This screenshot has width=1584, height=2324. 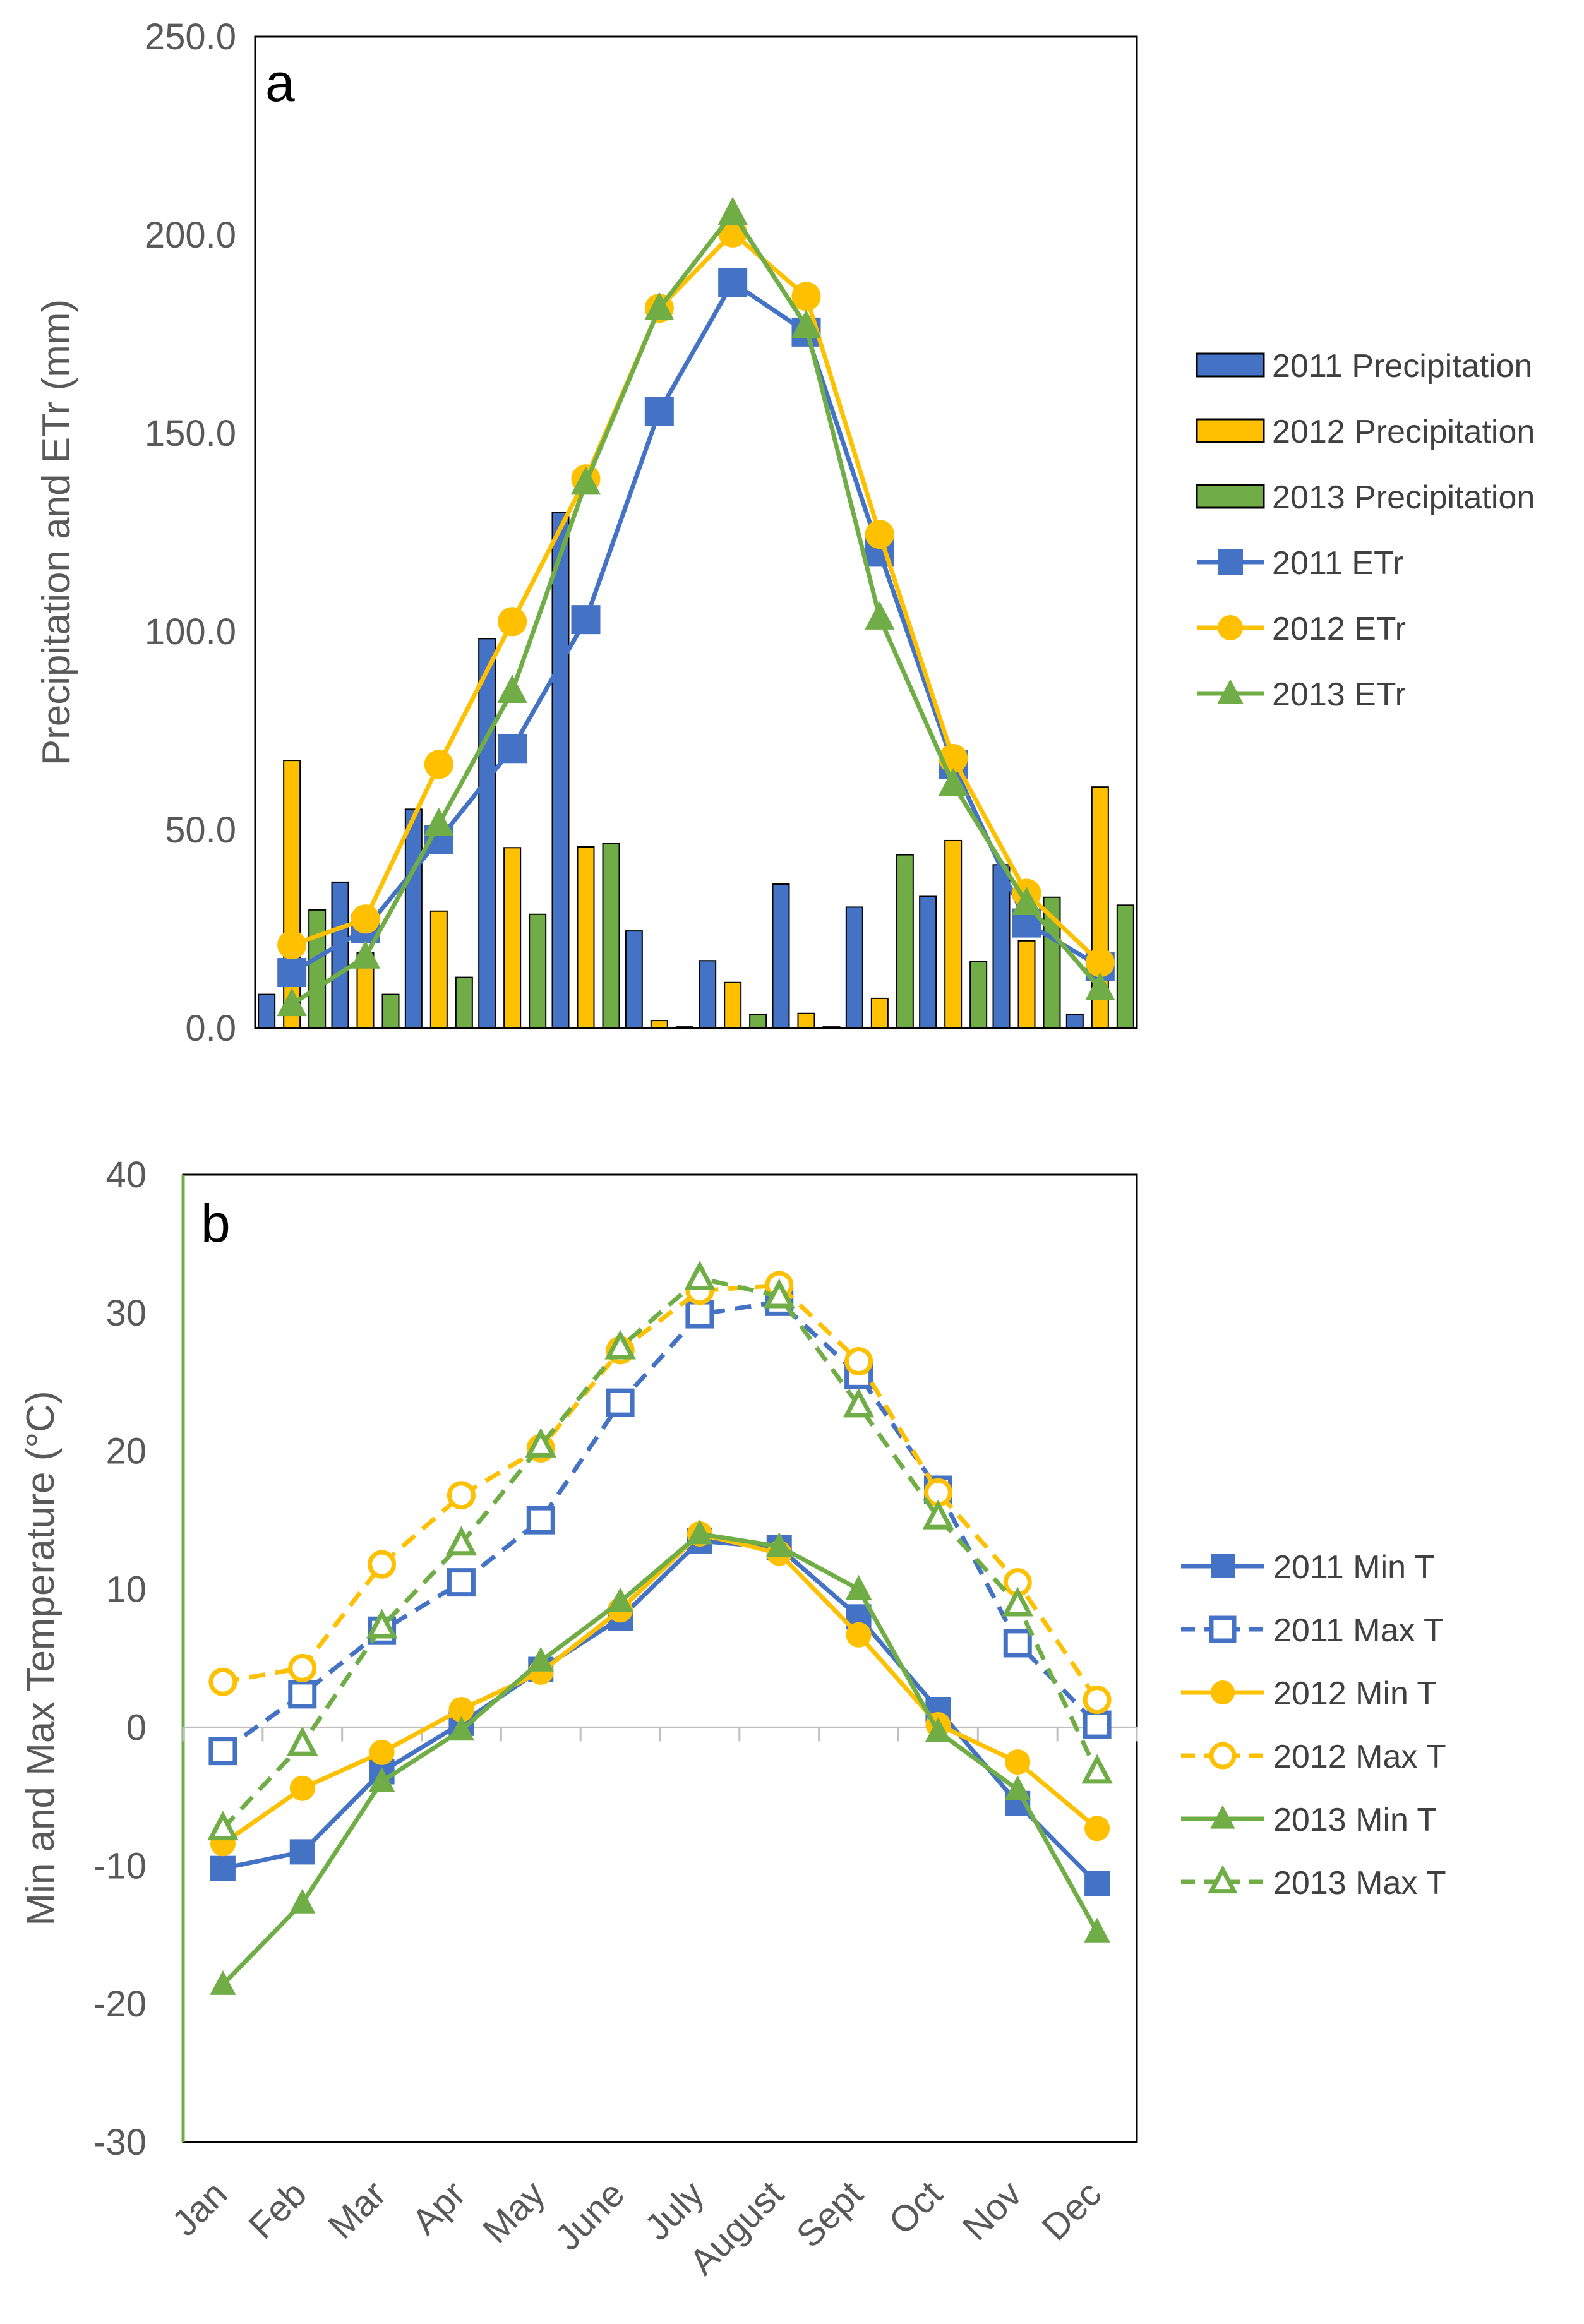 What do you see at coordinates (1018, 1601) in the screenshot?
I see `point-2013-max-t-nov` at bounding box center [1018, 1601].